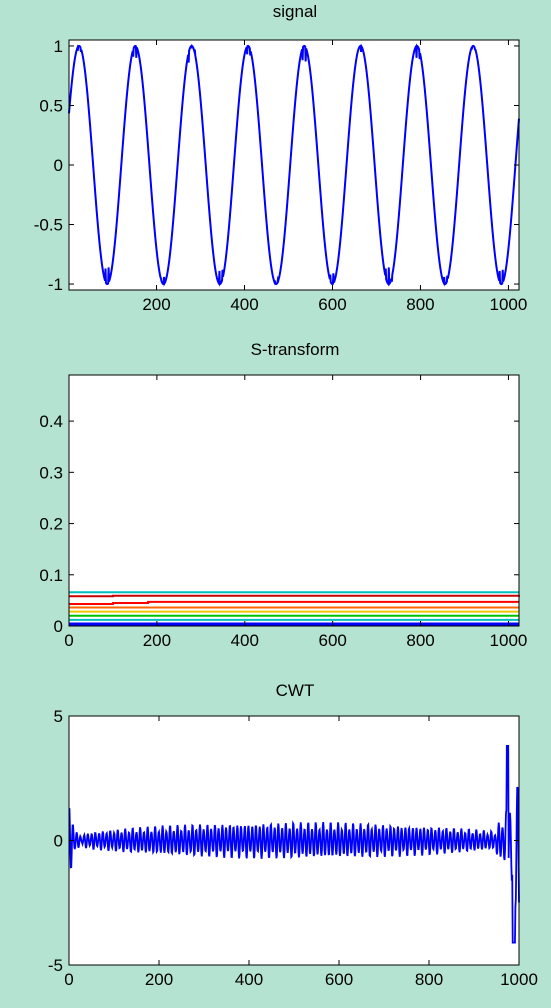 The image size is (551, 1008). I want to click on signal-title: signal, so click(295, 11).